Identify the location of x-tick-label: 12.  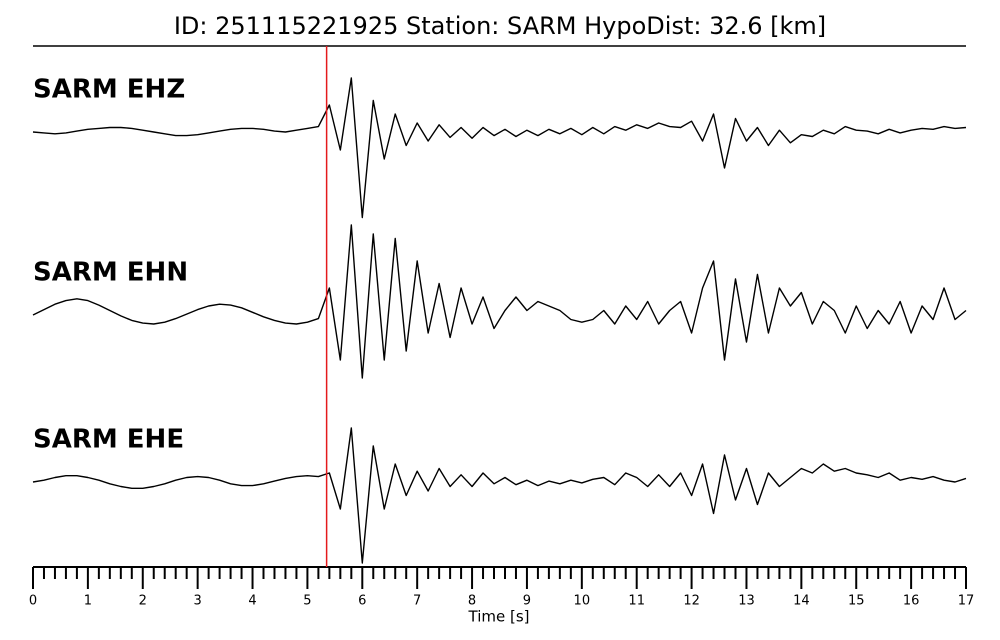
(691, 601).